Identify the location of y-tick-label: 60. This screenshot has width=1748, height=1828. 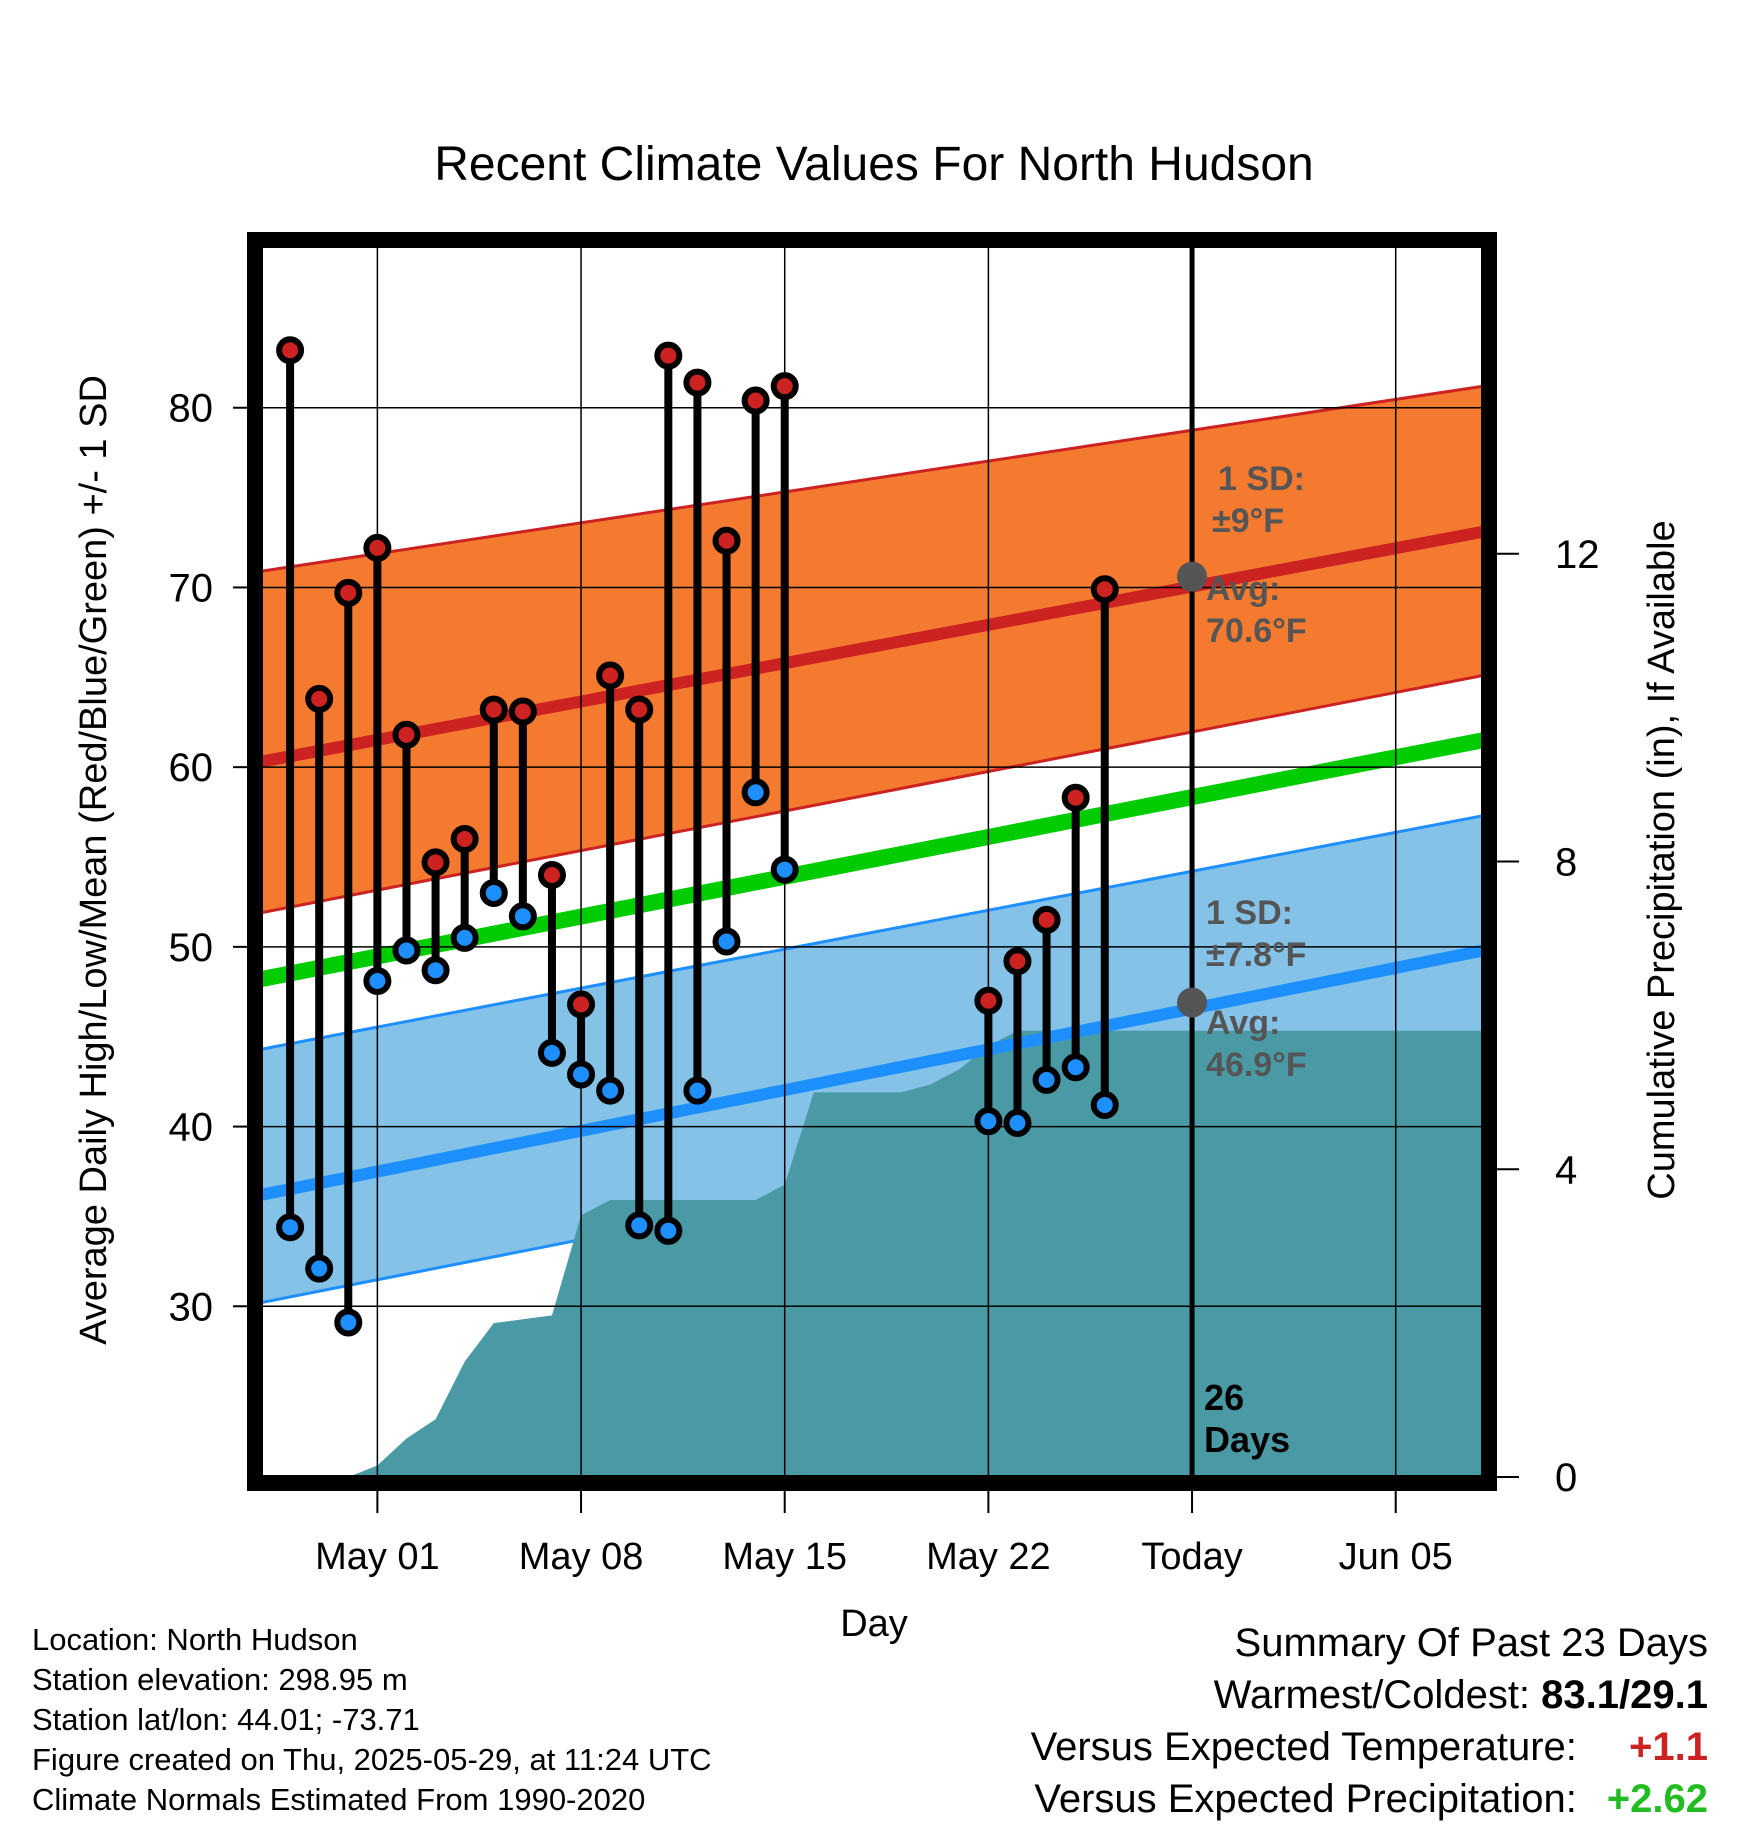
(191, 768).